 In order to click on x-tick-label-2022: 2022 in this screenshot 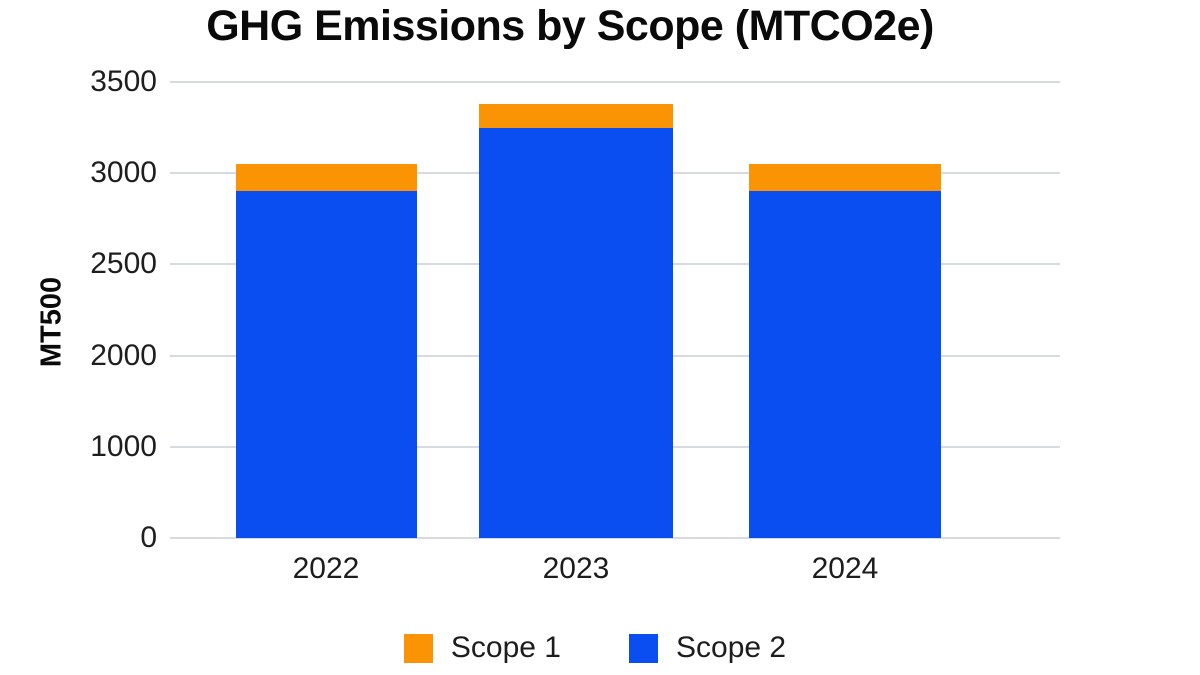, I will do `click(326, 568)`.